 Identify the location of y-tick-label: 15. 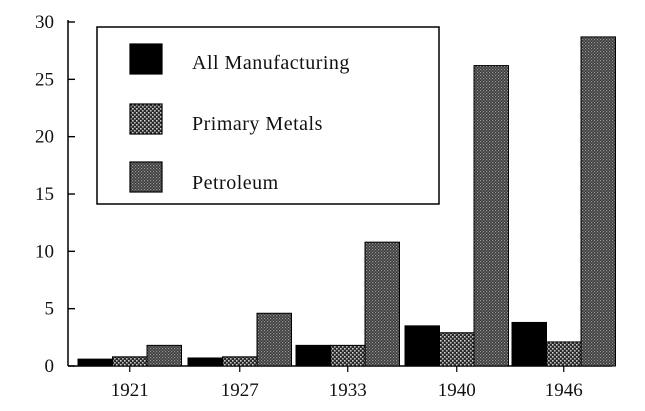
(44, 194).